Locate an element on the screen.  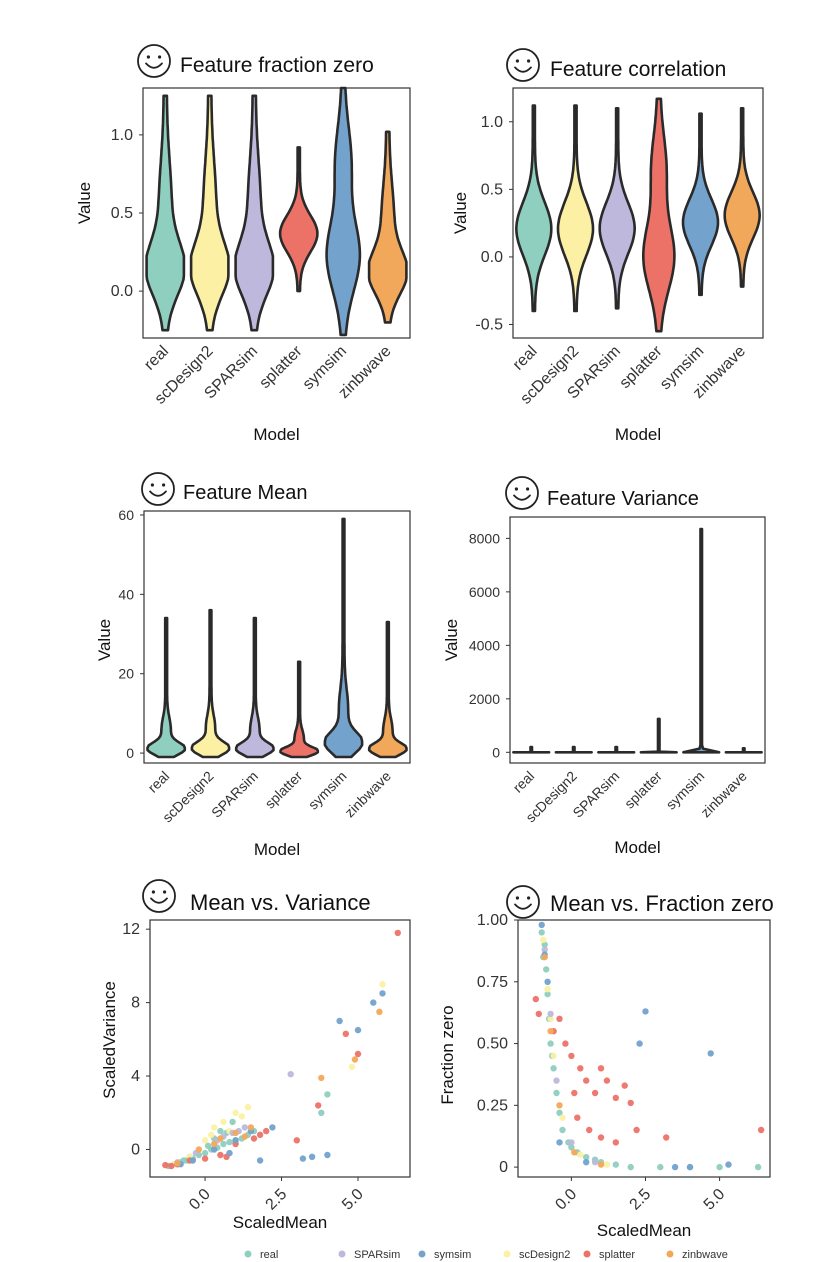
y-tick-label: 4 is located at coordinates (135, 1076).